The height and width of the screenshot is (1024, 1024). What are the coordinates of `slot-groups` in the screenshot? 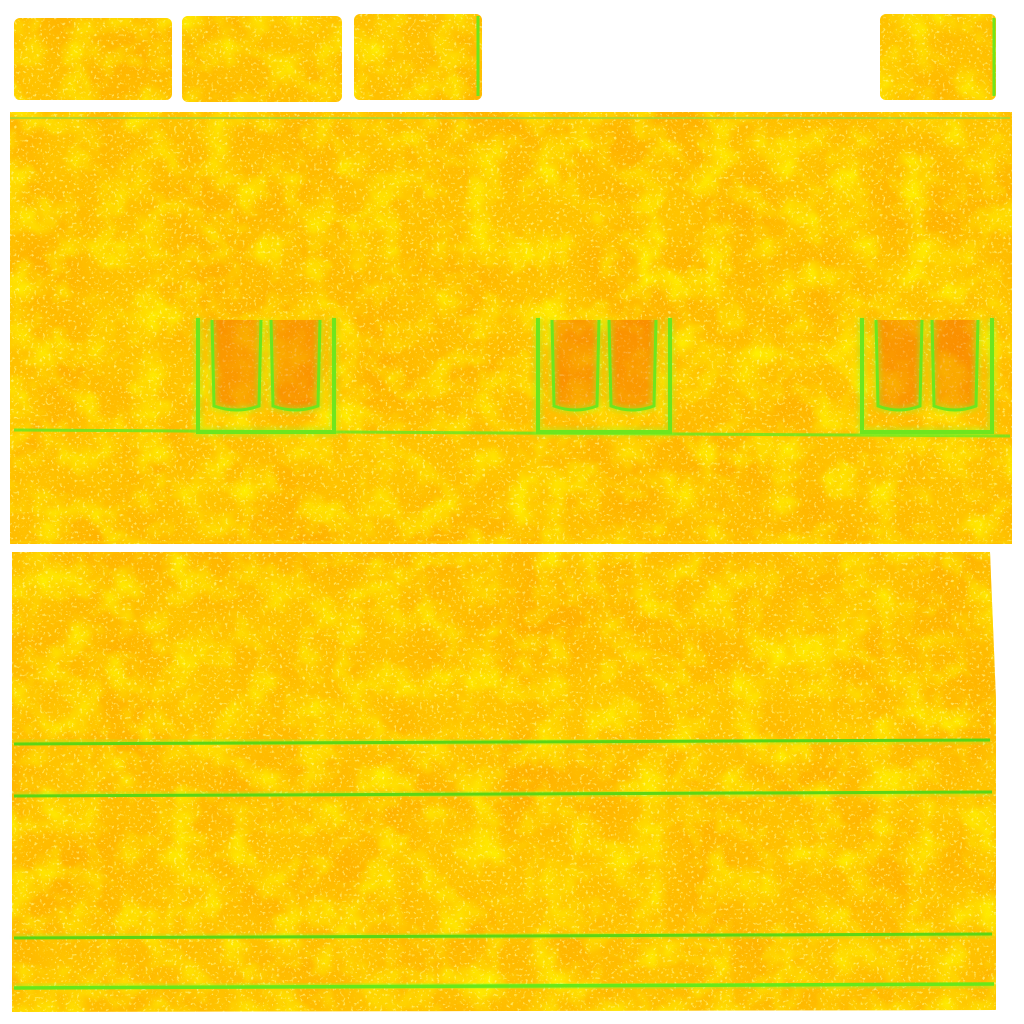 It's located at (595, 377).